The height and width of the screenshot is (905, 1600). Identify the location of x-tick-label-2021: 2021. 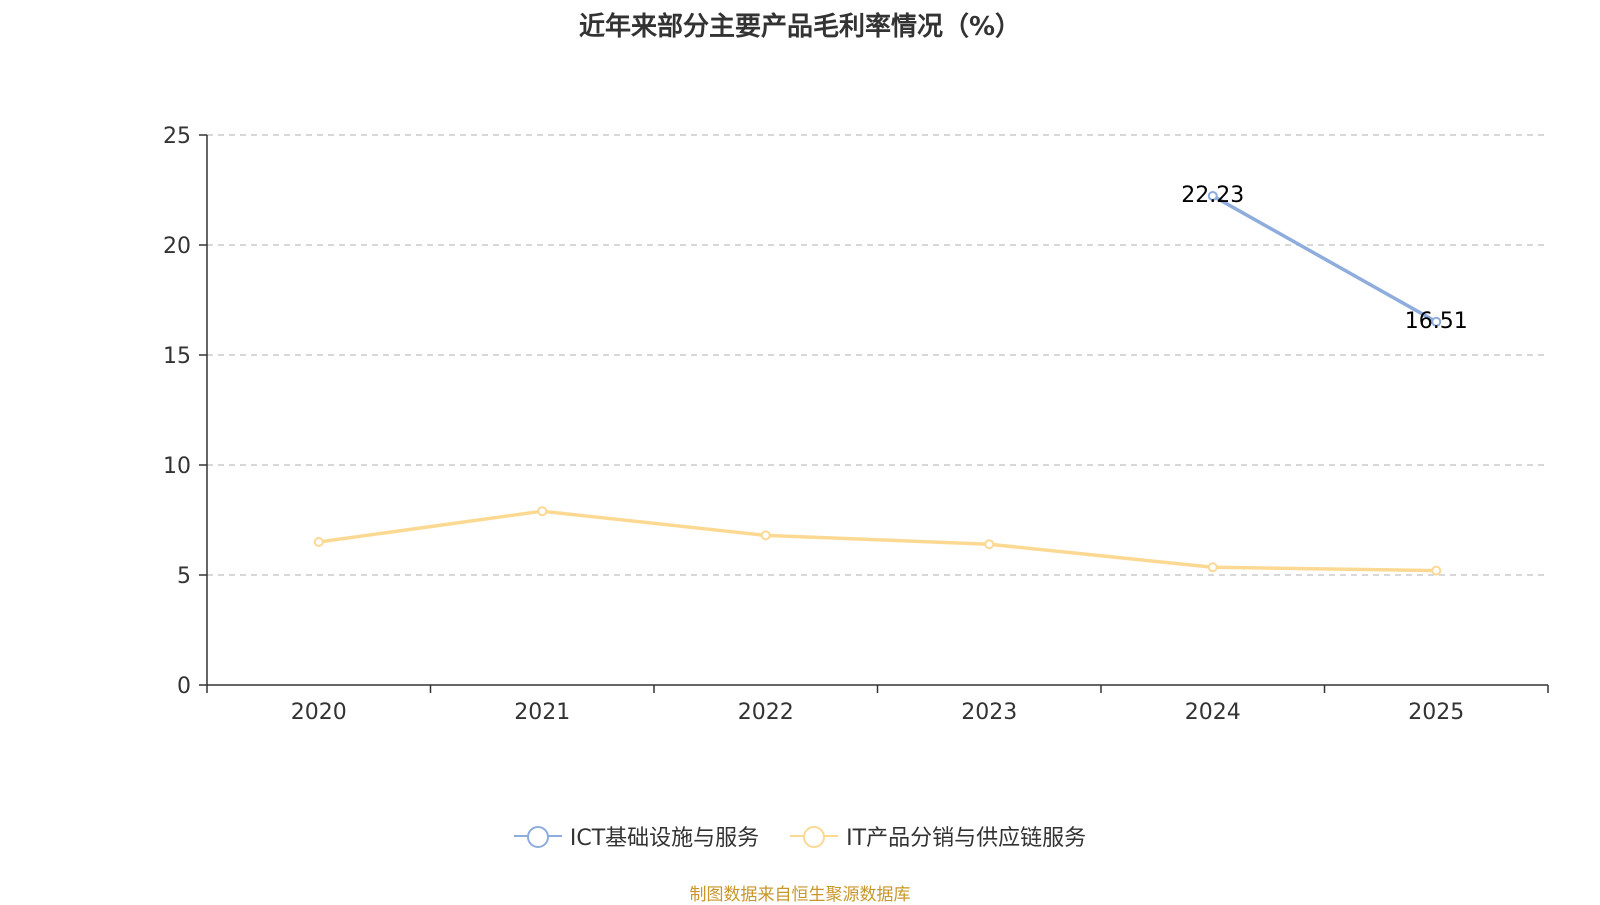
(542, 712).